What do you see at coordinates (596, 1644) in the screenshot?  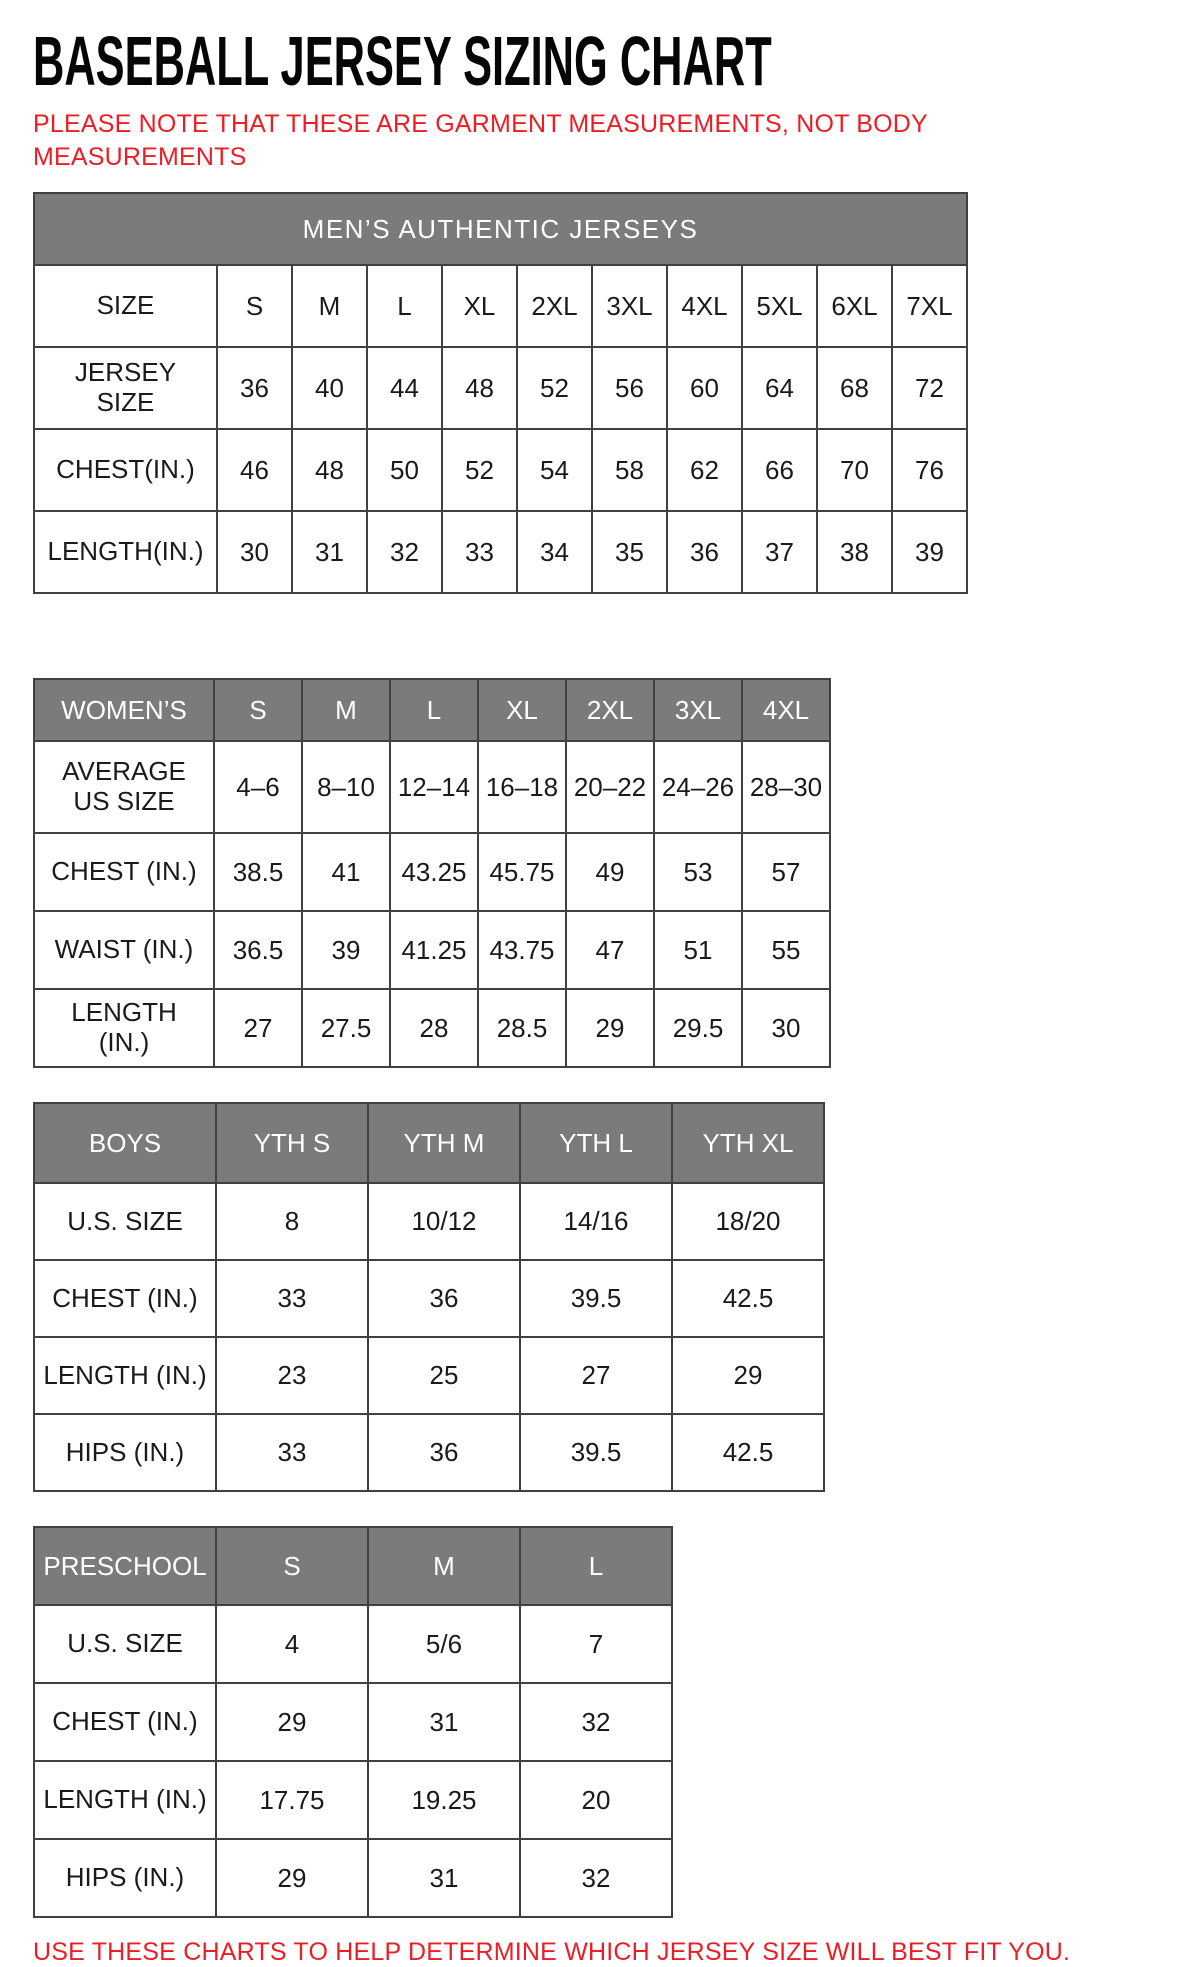 I see `table-cell: 7` at bounding box center [596, 1644].